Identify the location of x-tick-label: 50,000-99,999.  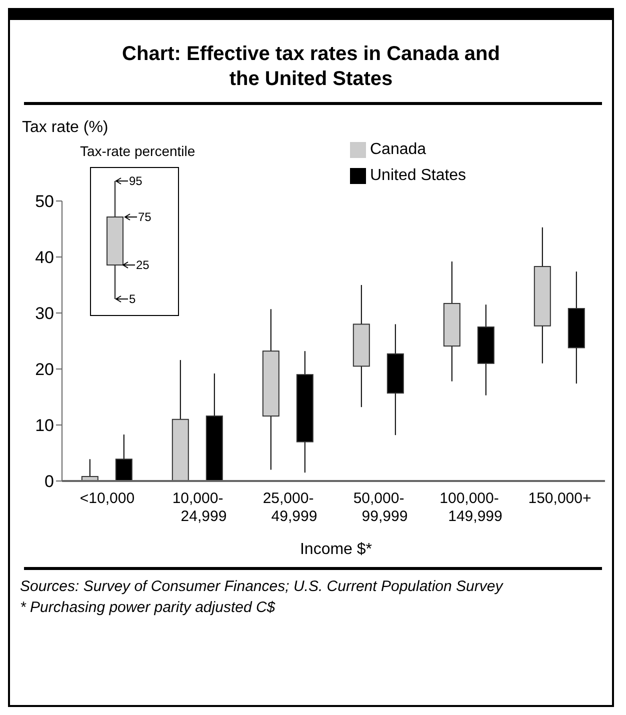
(380, 507).